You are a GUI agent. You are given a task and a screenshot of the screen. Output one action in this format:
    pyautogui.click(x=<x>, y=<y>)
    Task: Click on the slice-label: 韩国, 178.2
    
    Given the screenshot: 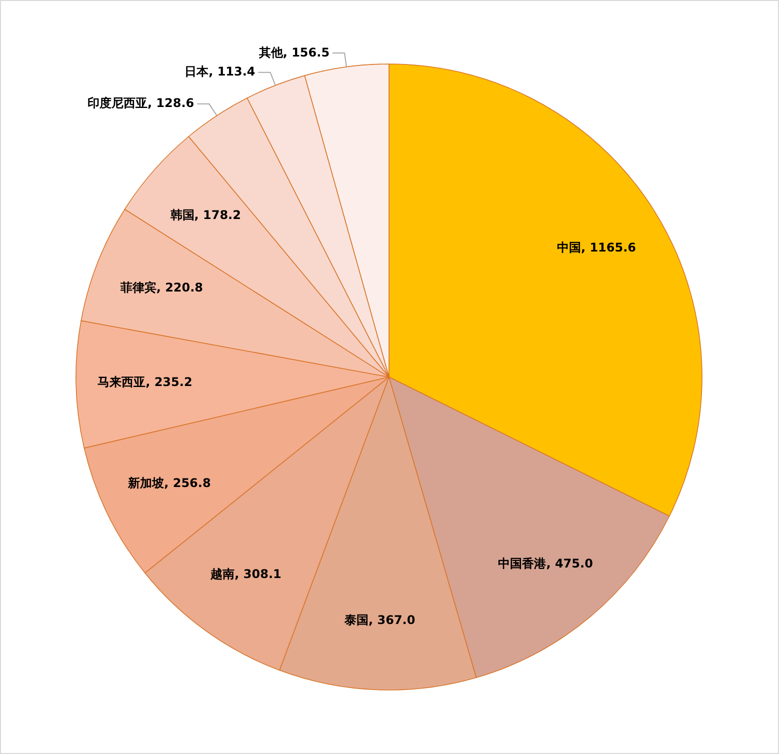 What is the action you would take?
    pyautogui.click(x=205, y=215)
    